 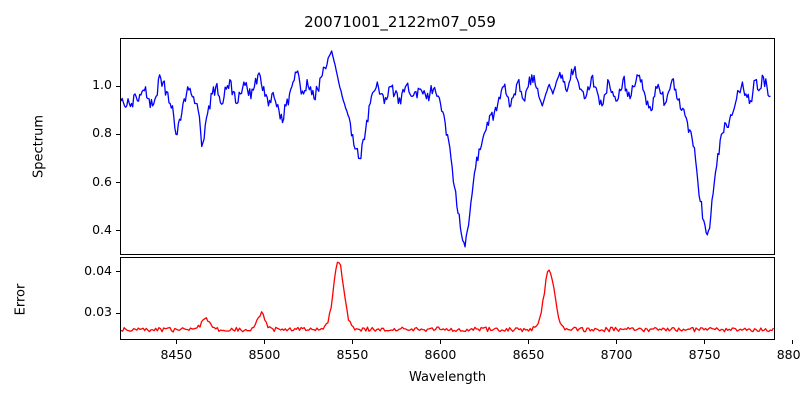 I want to click on error-y-tick-label: 0.04, so click(x=98, y=270).